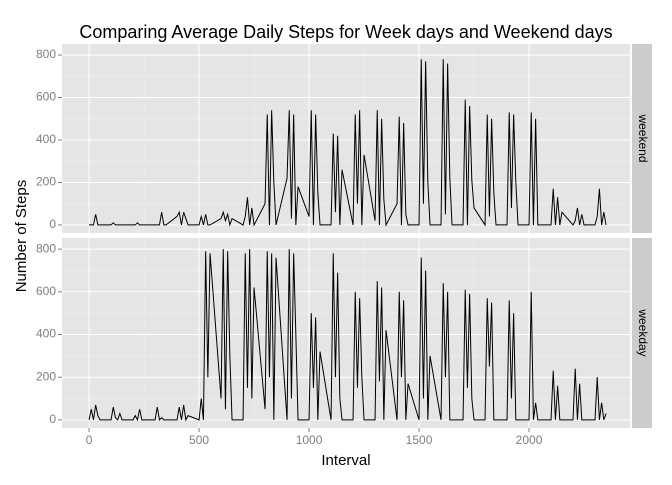  I want to click on x-axis-label: Interval, so click(345, 460).